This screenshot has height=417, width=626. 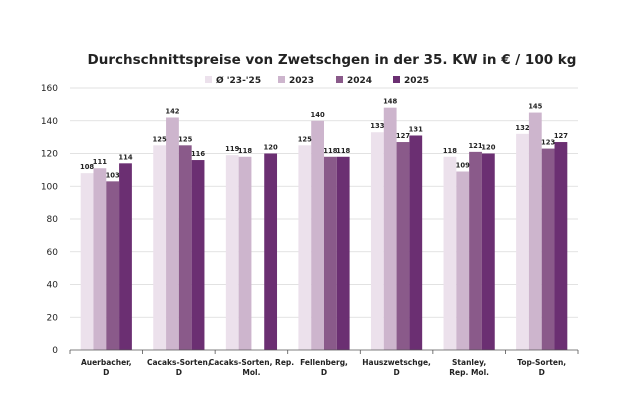 What do you see at coordinates (232, 149) in the screenshot?
I see `data-label: 119` at bounding box center [232, 149].